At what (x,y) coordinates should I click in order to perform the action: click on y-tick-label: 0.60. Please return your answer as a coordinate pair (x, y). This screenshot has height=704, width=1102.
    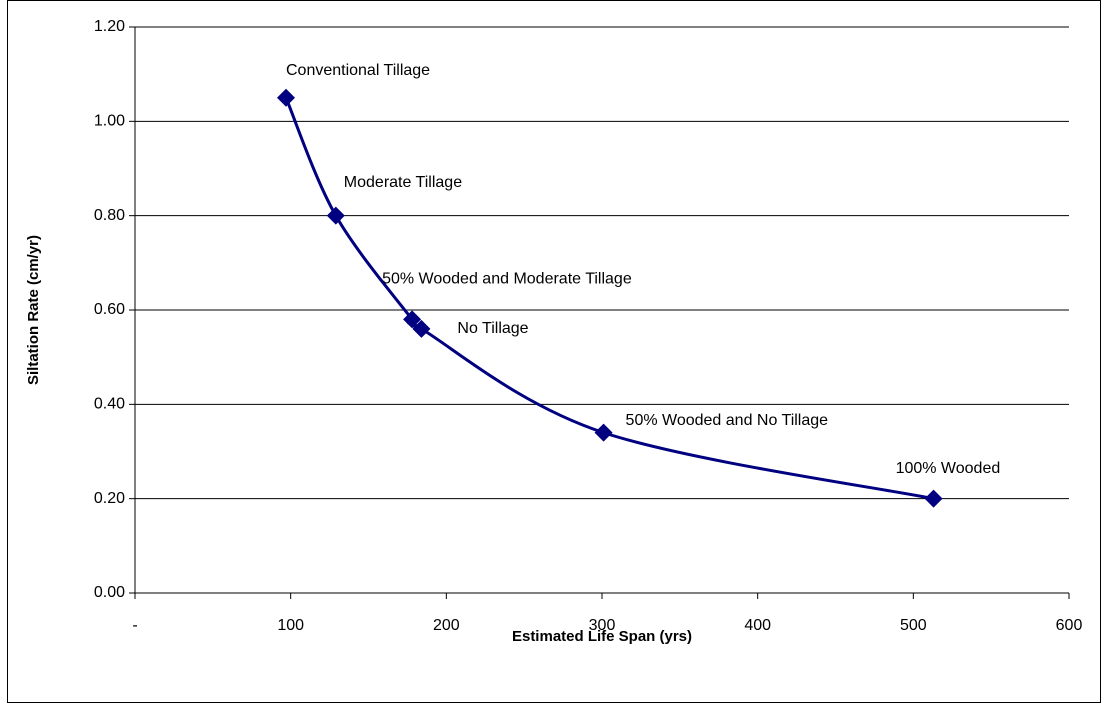
    Looking at the image, I should click on (109, 309).